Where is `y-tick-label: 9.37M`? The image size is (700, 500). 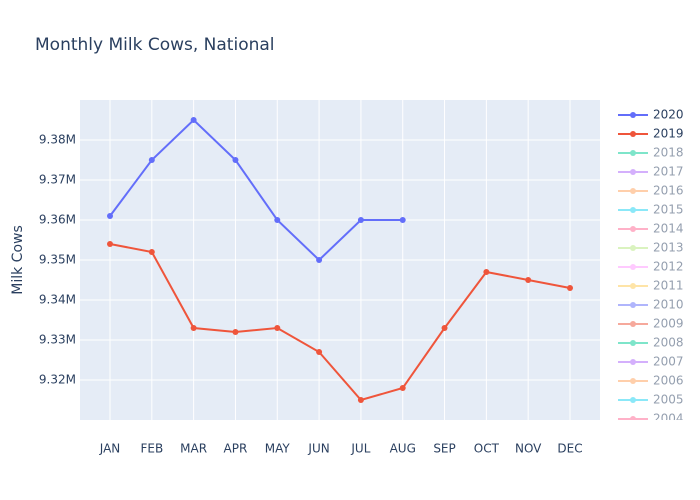 y-tick-label: 9.37M is located at coordinates (57, 180).